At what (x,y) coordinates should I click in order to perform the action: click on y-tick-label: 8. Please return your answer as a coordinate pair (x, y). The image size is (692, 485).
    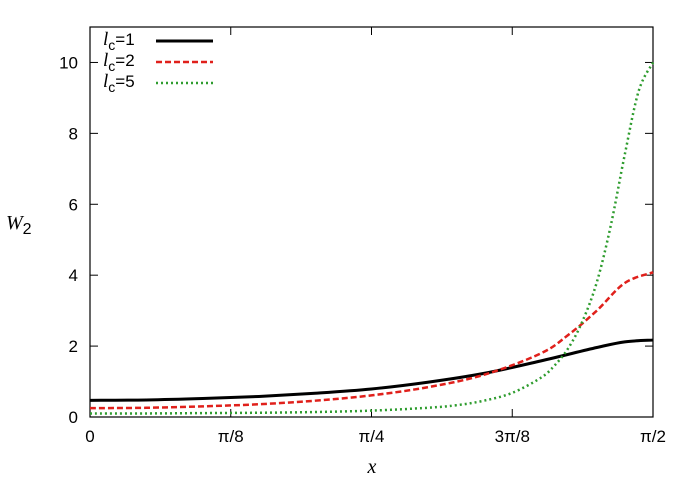
    Looking at the image, I should click on (73, 133).